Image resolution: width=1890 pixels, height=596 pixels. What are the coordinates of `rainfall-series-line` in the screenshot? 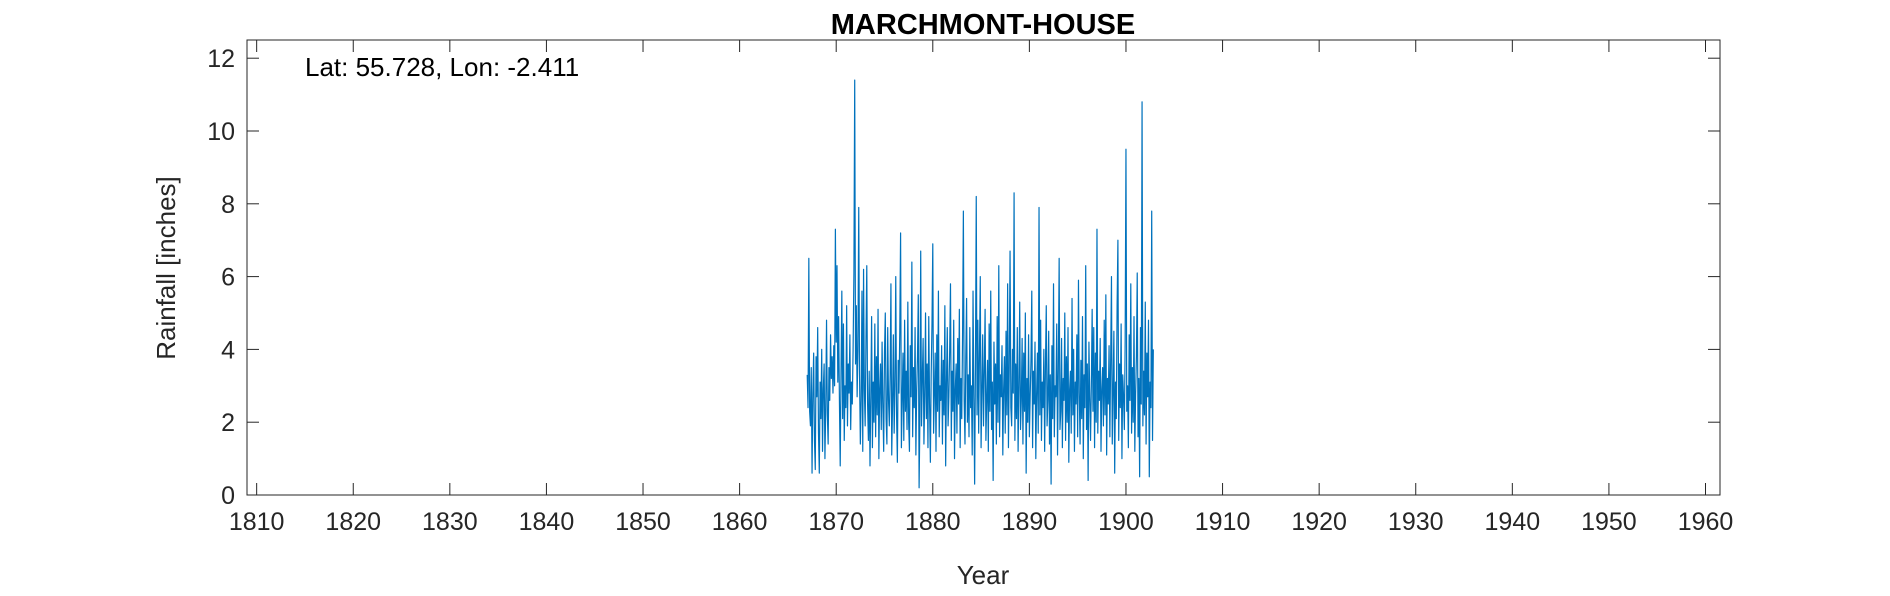 It's located at (980, 284).